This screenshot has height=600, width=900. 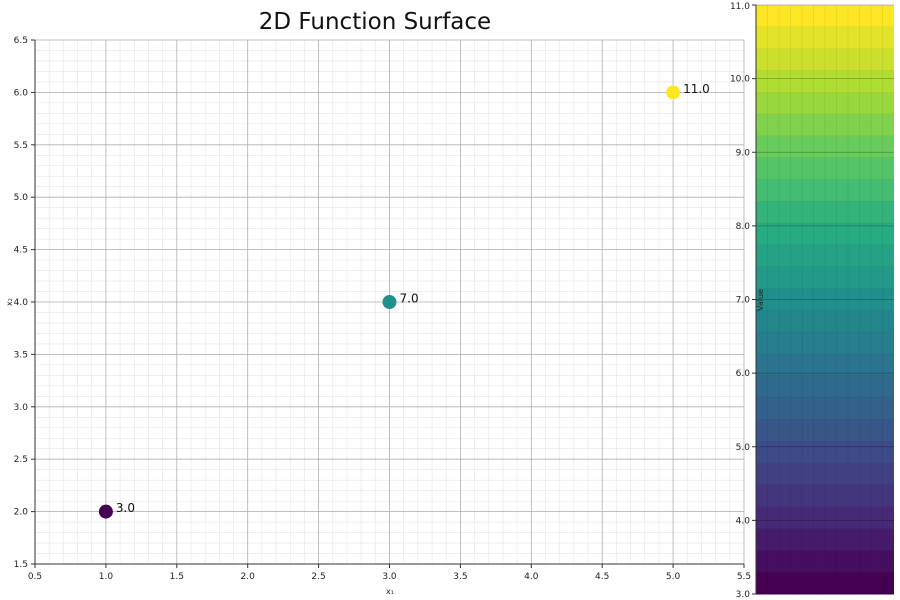 I want to click on chart-title: 2D Function Surface, so click(x=375, y=22).